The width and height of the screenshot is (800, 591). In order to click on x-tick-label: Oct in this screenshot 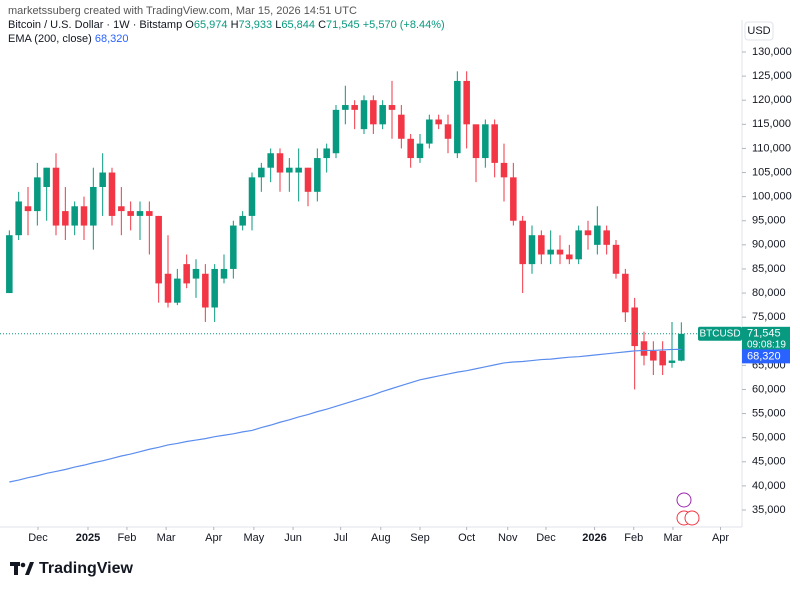, I will do `click(466, 538)`.